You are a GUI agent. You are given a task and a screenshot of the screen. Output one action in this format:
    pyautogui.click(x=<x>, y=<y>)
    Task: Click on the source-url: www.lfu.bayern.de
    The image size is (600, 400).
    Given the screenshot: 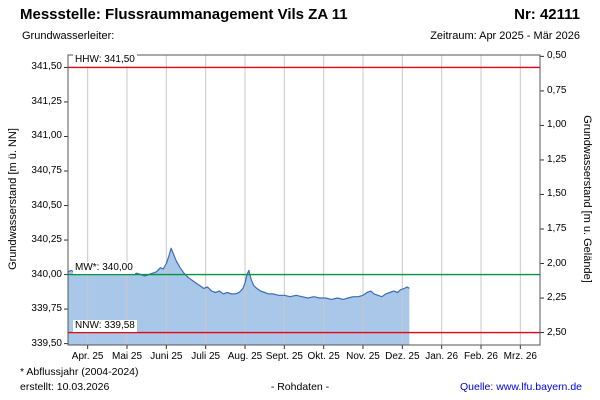 What is the action you would take?
    pyautogui.click(x=539, y=387)
    